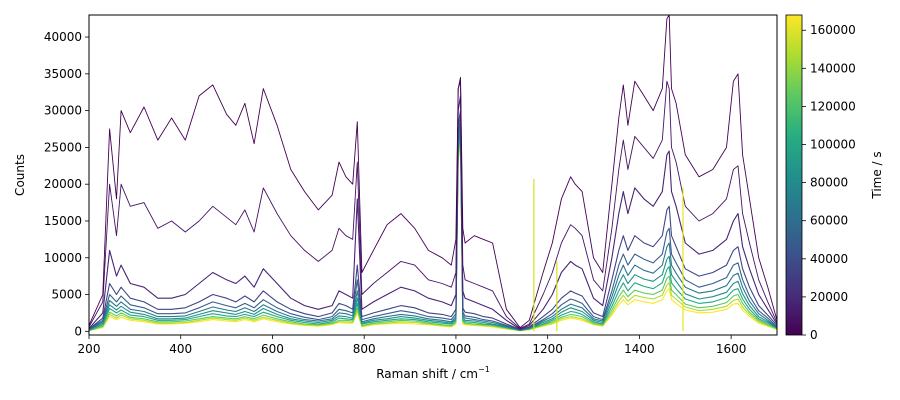  I want to click on colorbar-tick-label-140000: 140000, so click(833, 68).